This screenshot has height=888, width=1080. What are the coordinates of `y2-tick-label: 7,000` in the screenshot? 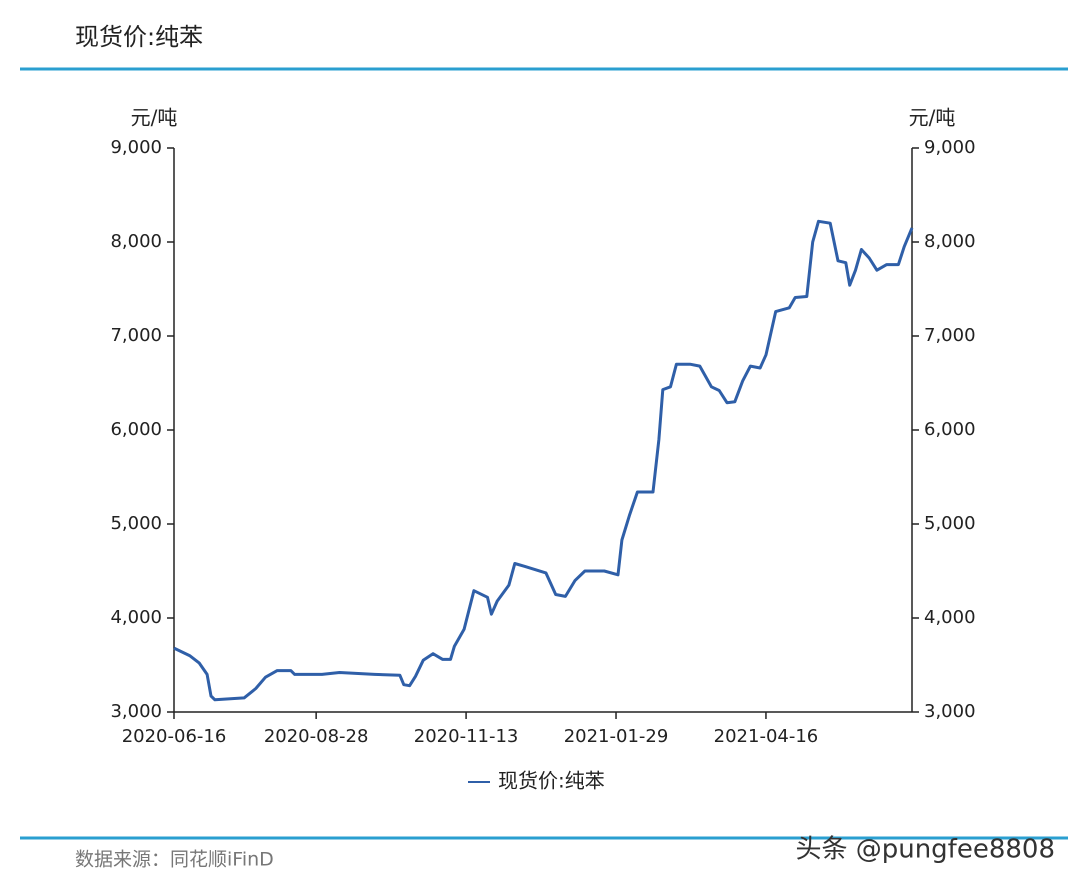 It's located at (950, 335).